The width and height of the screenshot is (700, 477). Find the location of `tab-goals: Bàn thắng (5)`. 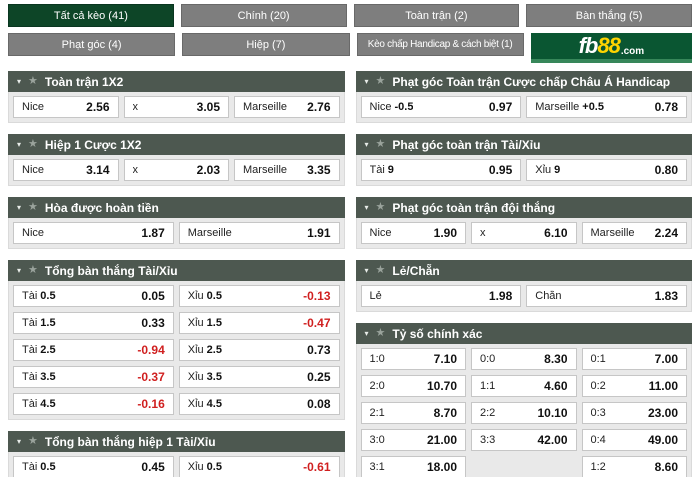

tab-goals: Bàn thắng (5) is located at coordinates (609, 15).